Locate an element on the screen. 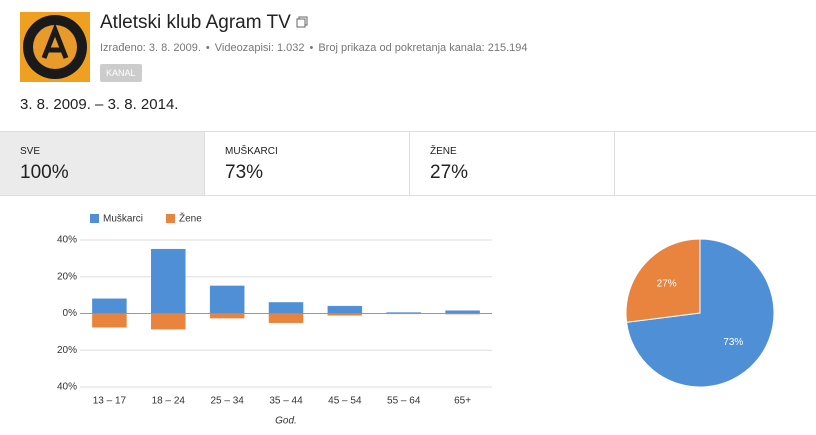 The image size is (816, 435). badge: KANAL is located at coordinates (121, 73).